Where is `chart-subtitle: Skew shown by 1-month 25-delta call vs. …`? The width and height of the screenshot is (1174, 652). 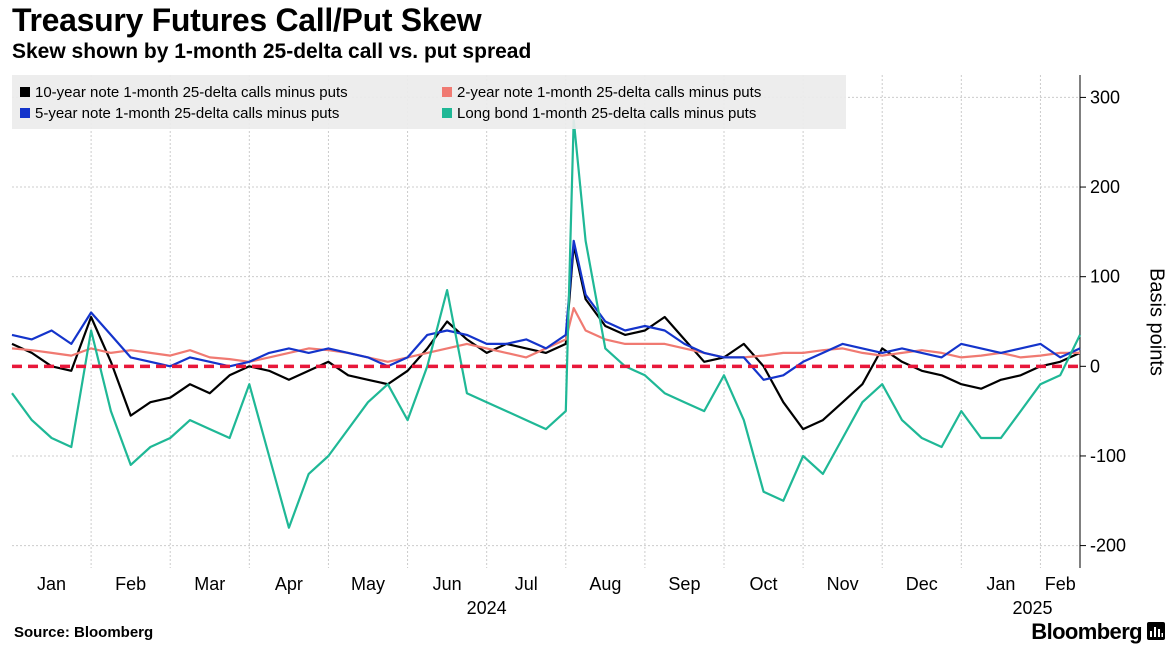 chart-subtitle: Skew shown by 1-month 25-delta call vs. … is located at coordinates (272, 51).